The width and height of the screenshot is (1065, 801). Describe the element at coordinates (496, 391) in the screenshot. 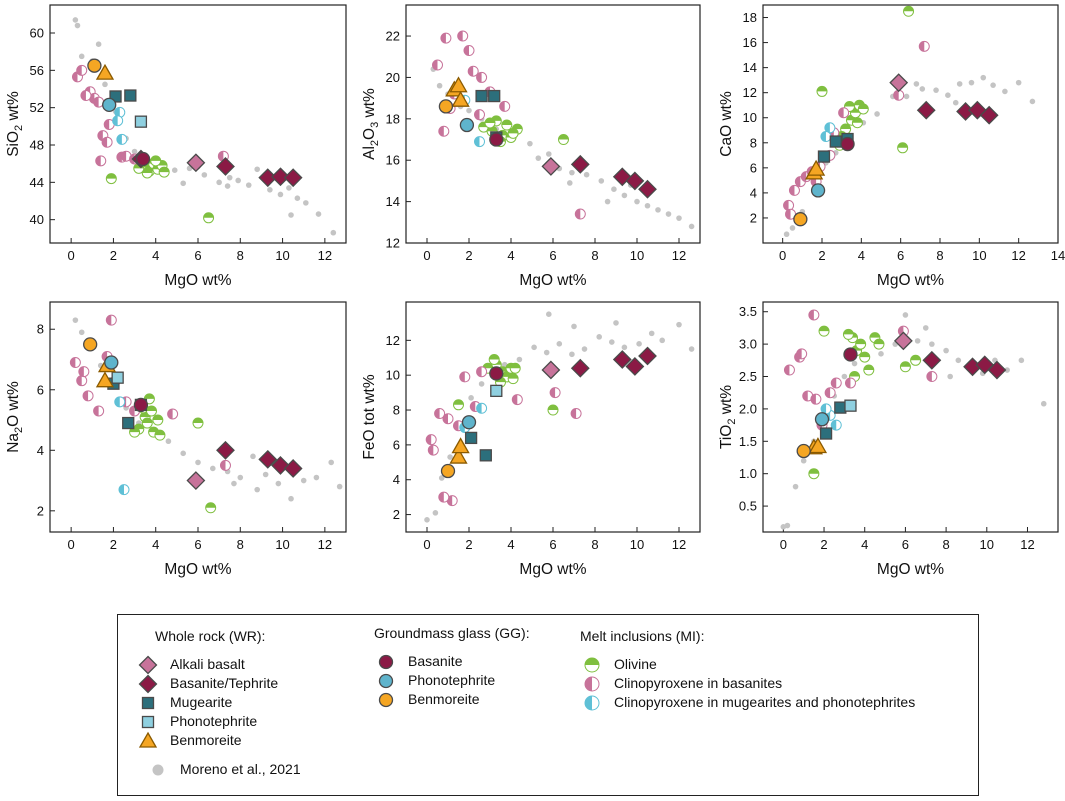

I see `wr-phonotephrite-point` at that location.